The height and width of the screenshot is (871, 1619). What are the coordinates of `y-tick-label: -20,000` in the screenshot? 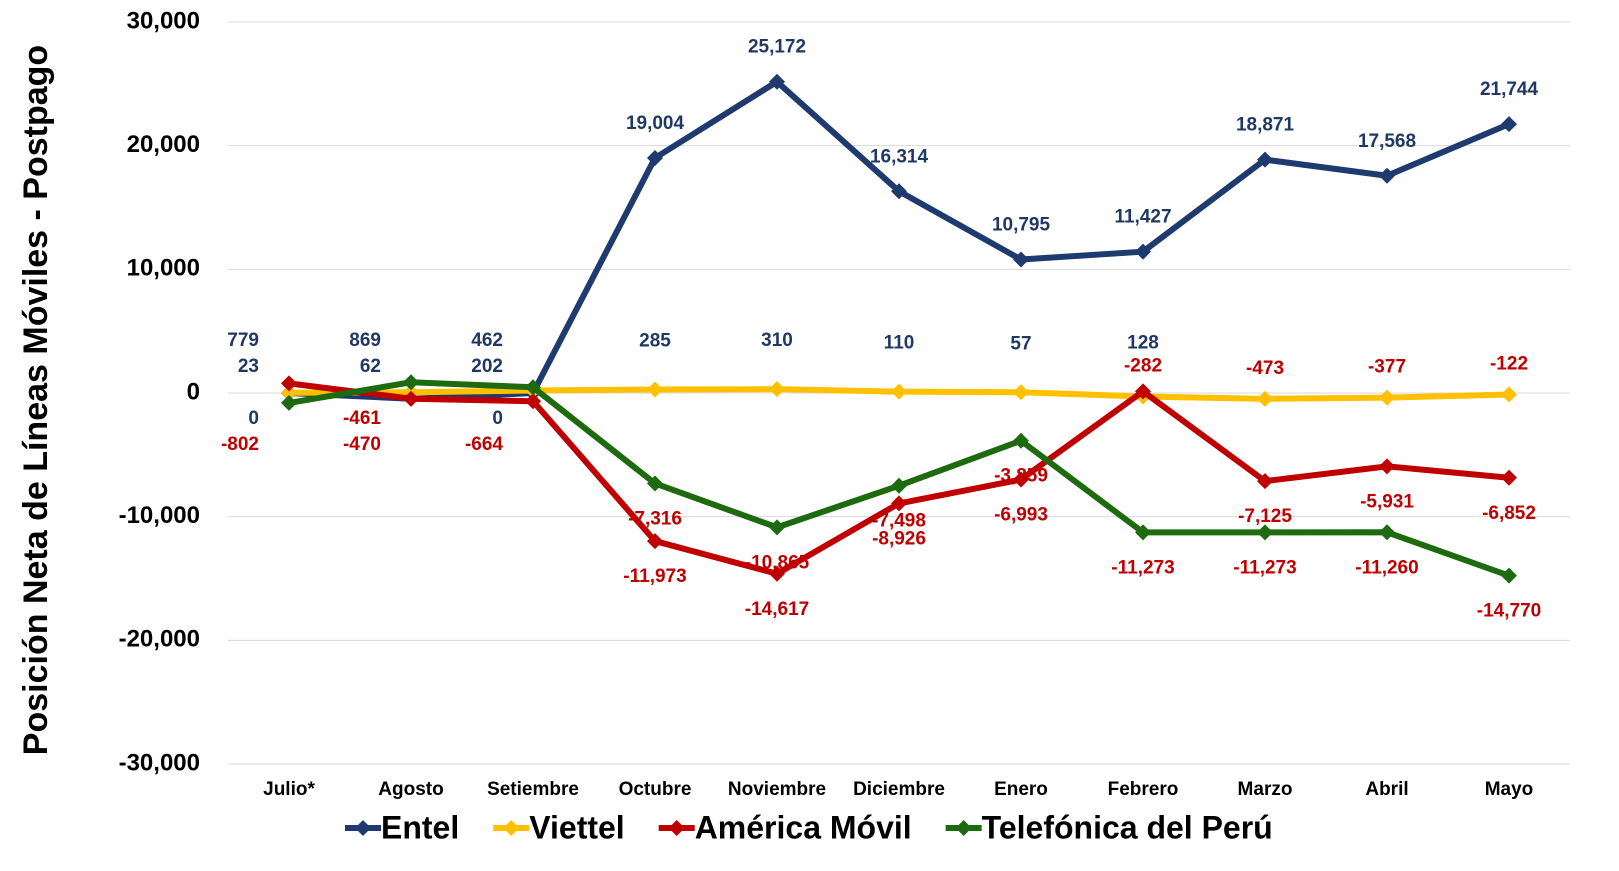 It's located at (159, 639).